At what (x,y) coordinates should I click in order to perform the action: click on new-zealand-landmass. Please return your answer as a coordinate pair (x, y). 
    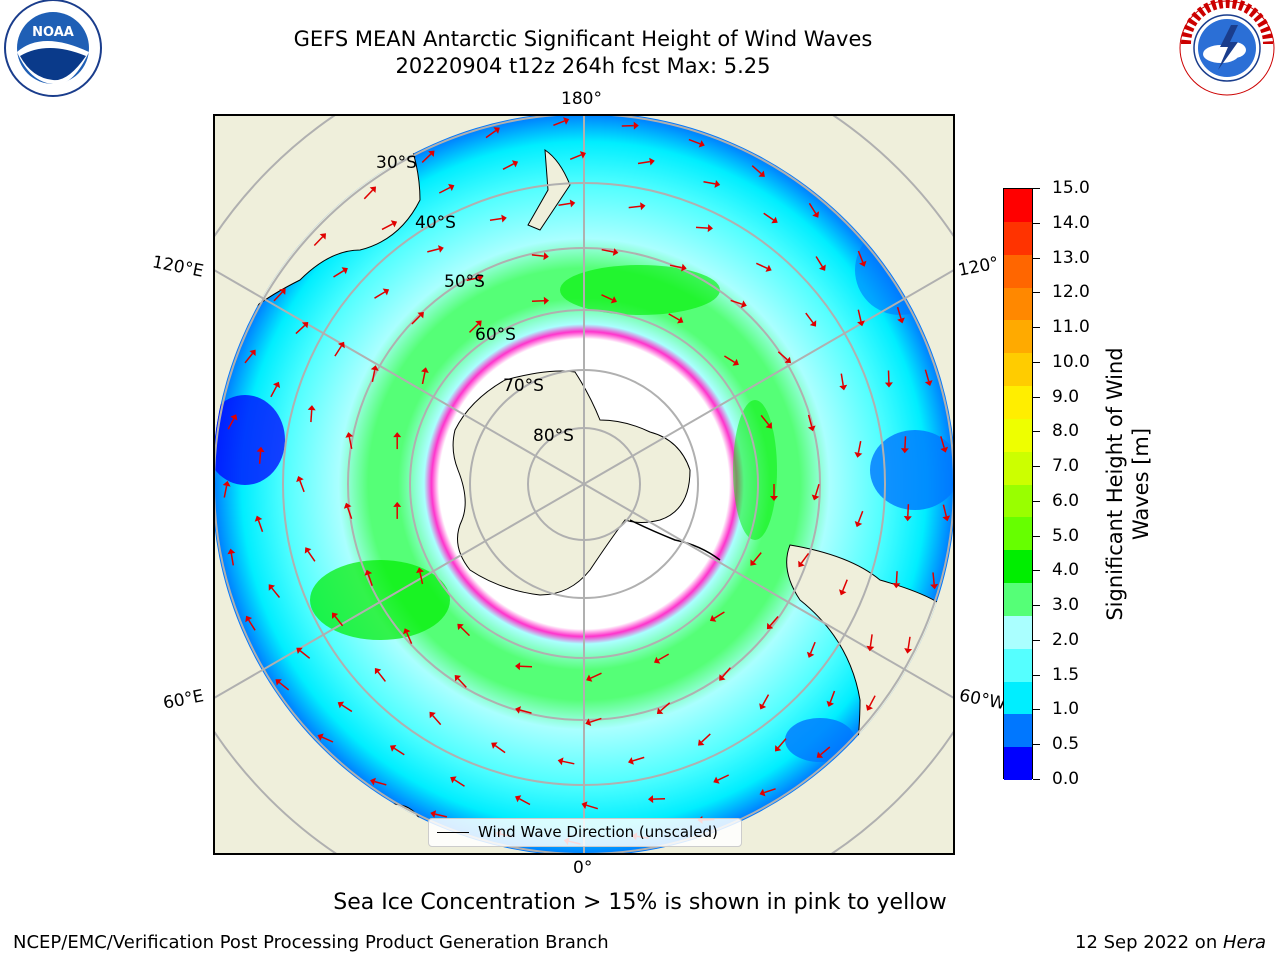
    Looking at the image, I should click on (549, 190).